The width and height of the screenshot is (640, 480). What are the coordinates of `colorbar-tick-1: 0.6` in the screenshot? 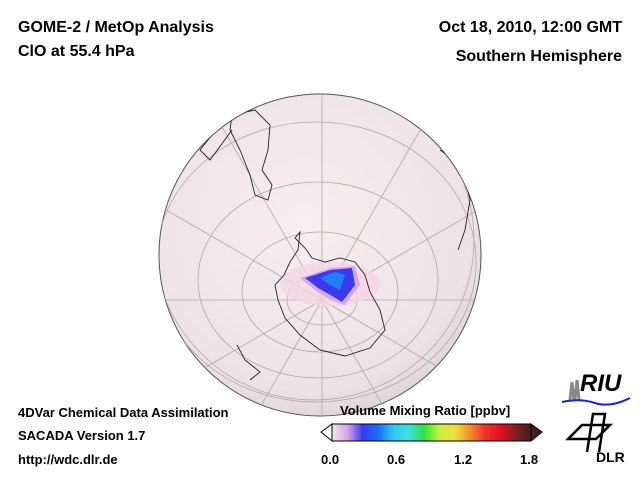 It's located at (396, 459).